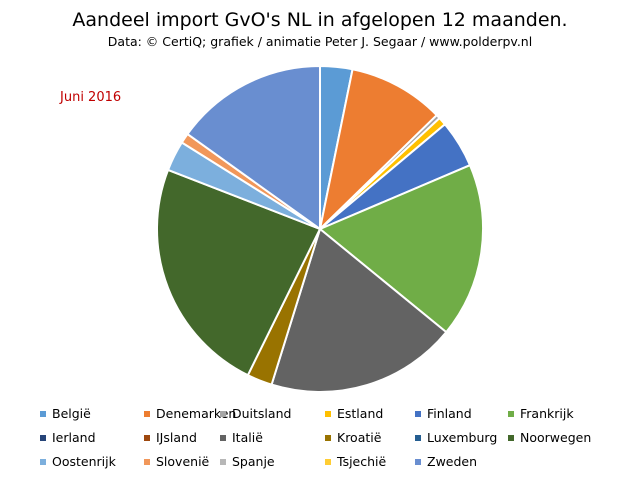 The image size is (640, 480). Describe the element at coordinates (262, 413) in the screenshot. I see `legend-label: Duitsland` at that location.